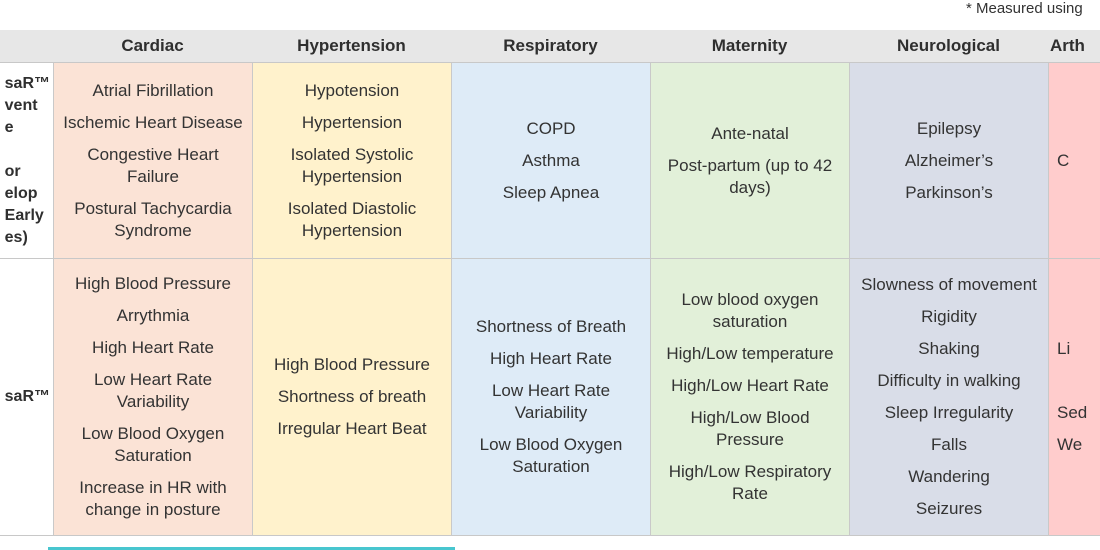  I want to click on condition-item: Asthma, so click(551, 160).